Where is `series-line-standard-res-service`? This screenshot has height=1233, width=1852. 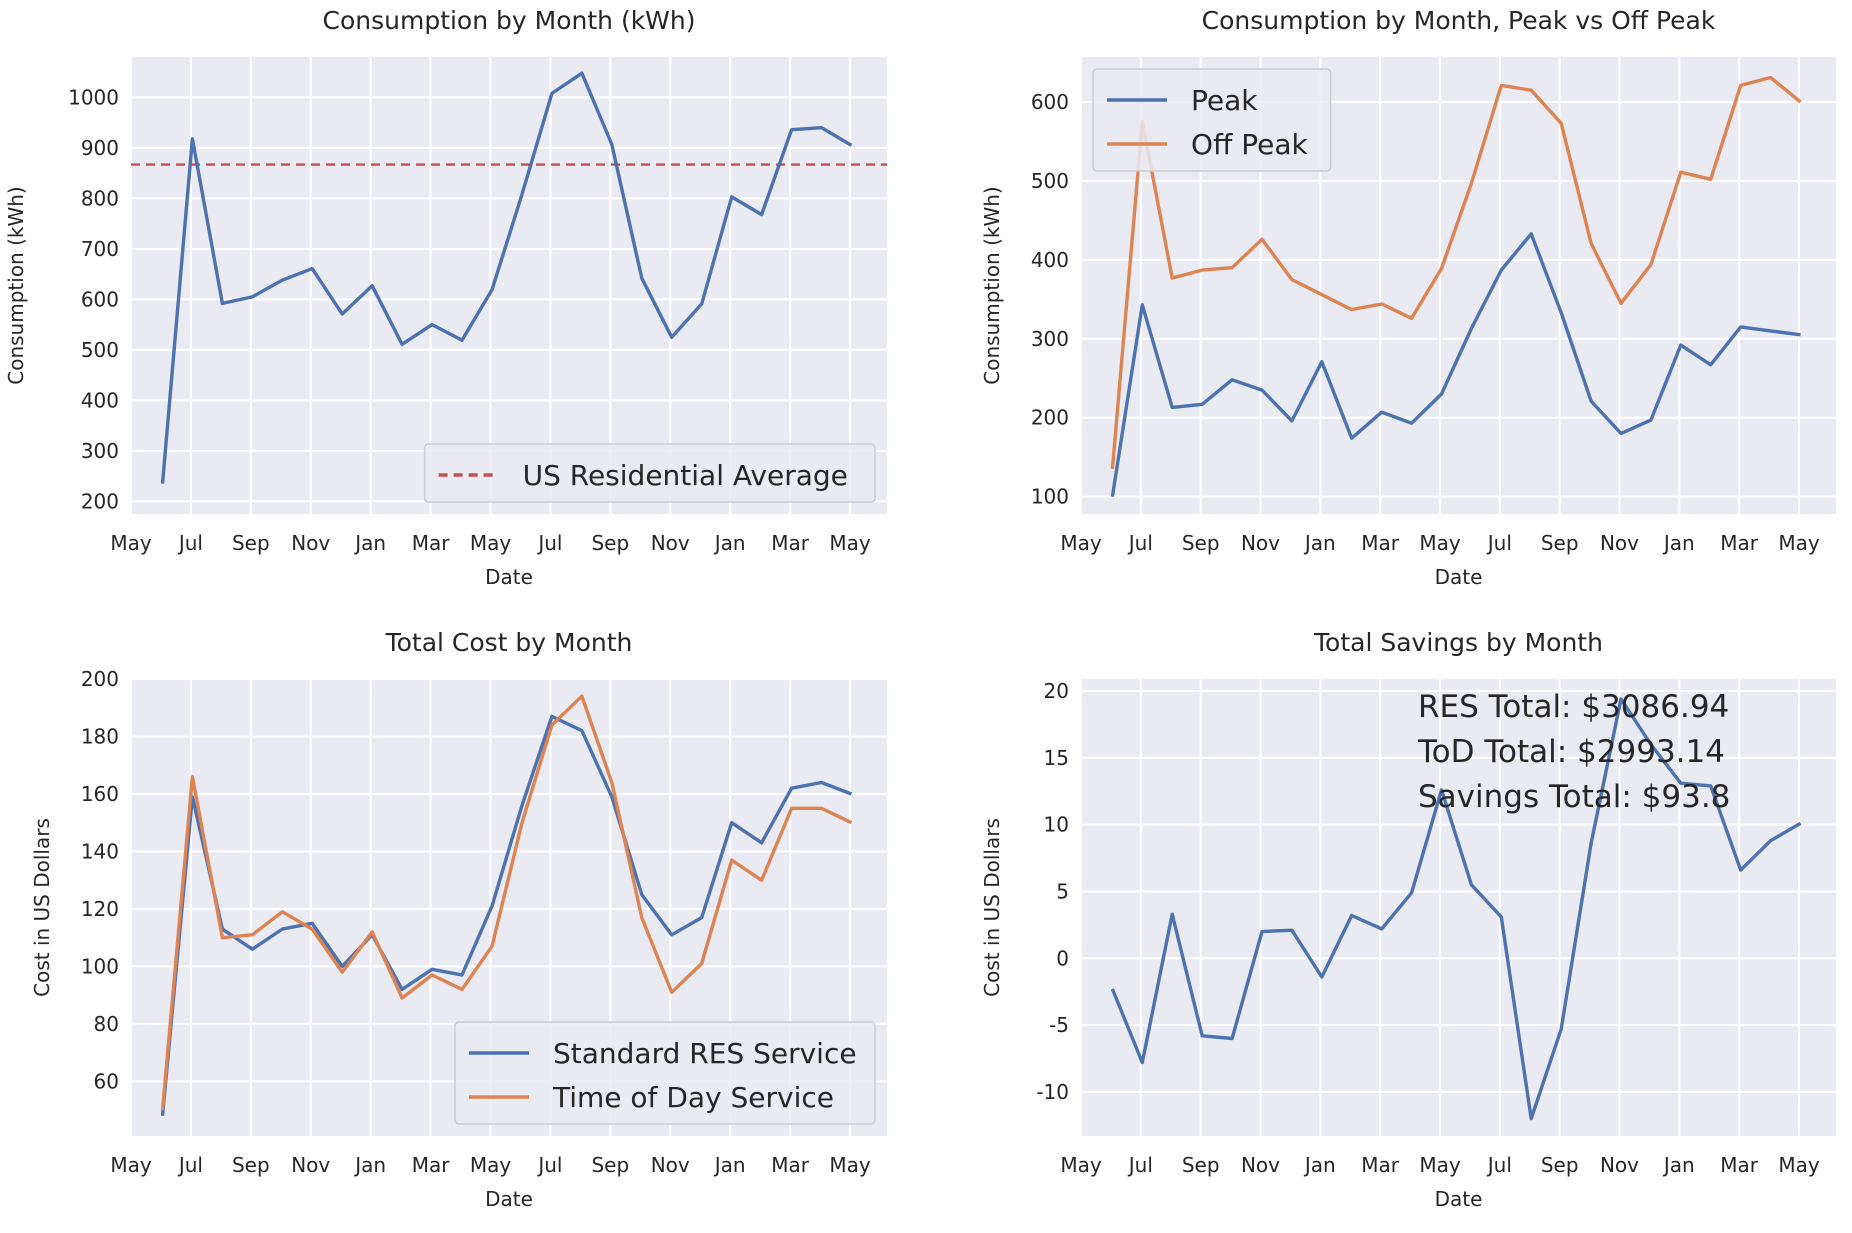 series-line-standard-res-service is located at coordinates (506, 915).